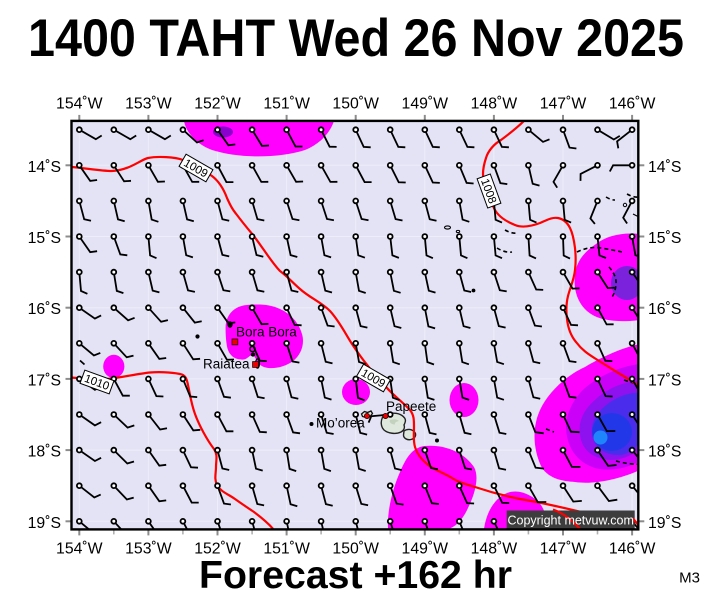  What do you see at coordinates (570, 521) in the screenshot?
I see `svg-text: Copyright metvuw.com` at bounding box center [570, 521].